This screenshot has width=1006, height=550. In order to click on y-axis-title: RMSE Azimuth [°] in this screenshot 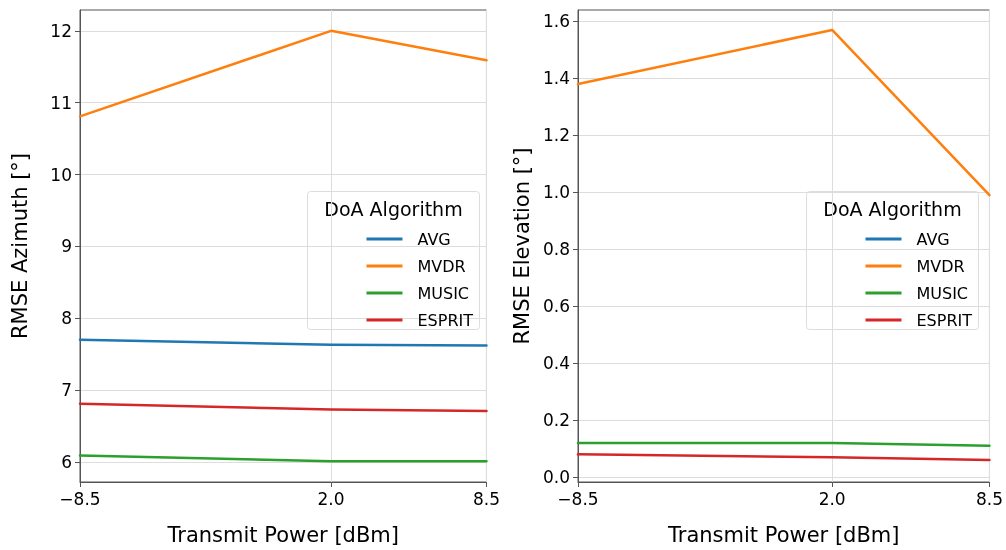, I will do `click(19, 246)`.